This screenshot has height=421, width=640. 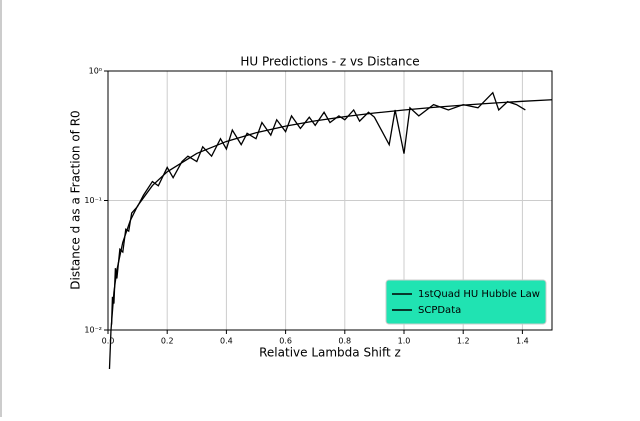 I want to click on y-tick-label: 10⁻², so click(x=93, y=330).